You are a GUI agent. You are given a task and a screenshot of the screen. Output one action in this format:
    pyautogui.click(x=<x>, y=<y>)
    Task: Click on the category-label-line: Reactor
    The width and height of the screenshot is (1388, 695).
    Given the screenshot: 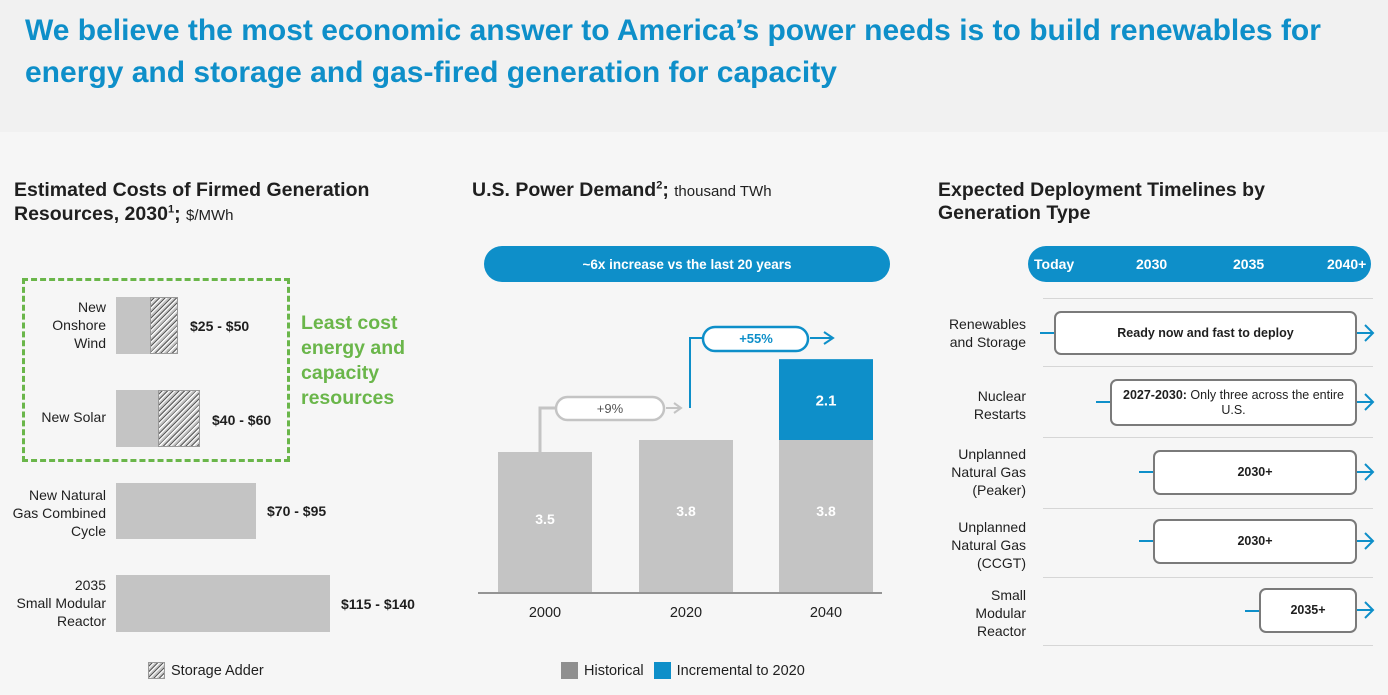 What is the action you would take?
    pyautogui.click(x=81, y=621)
    